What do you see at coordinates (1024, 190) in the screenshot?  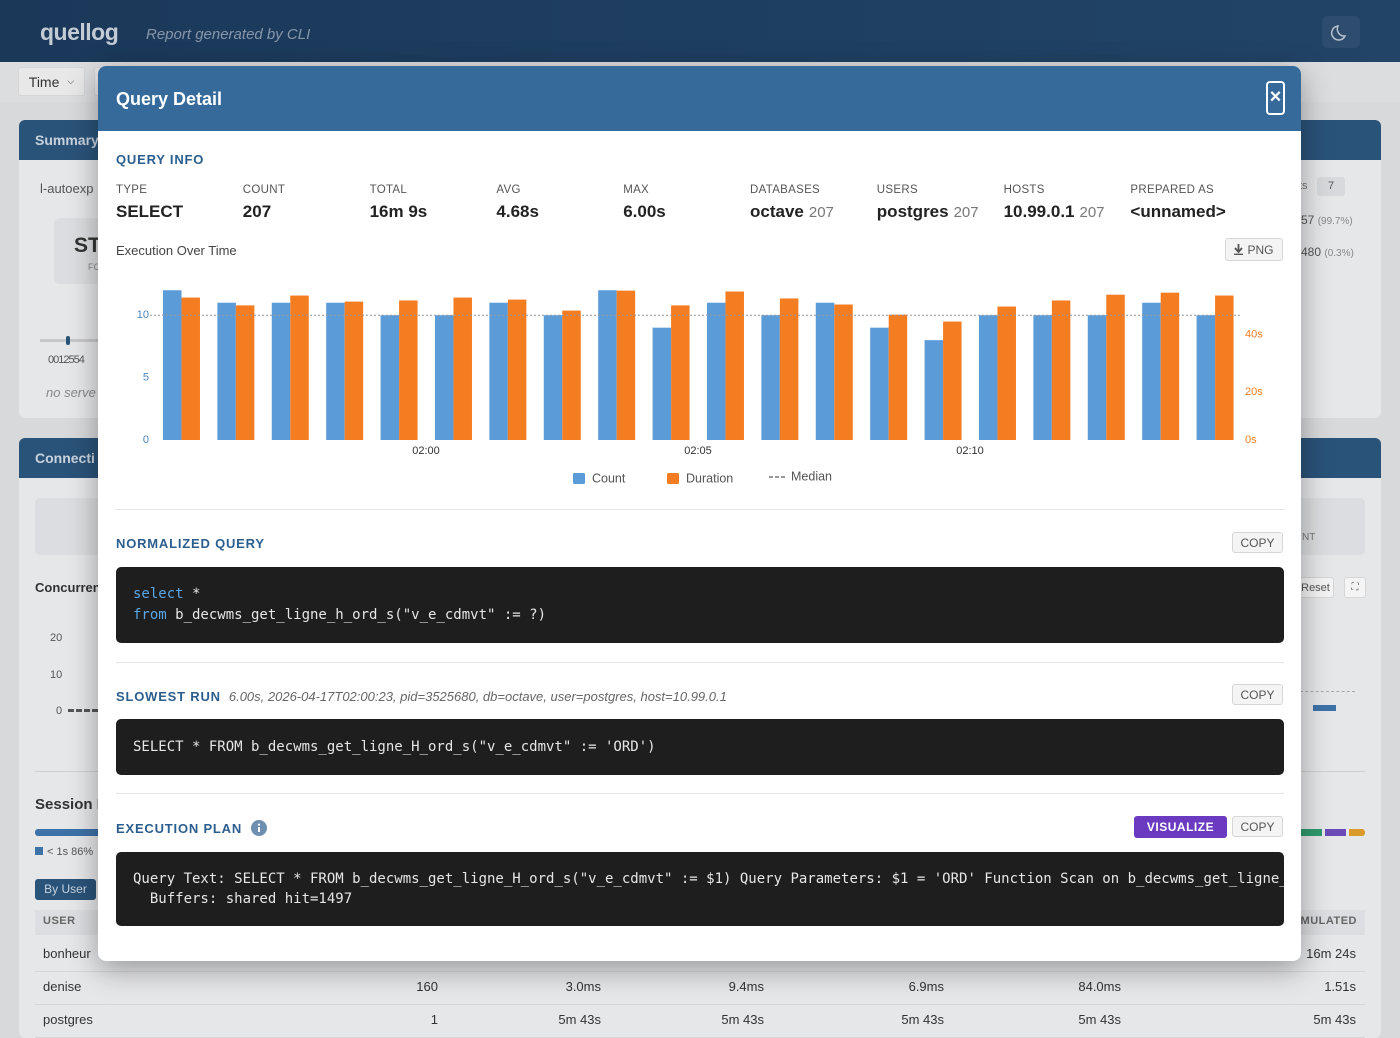 I see `stat-label: HOSTS` at bounding box center [1024, 190].